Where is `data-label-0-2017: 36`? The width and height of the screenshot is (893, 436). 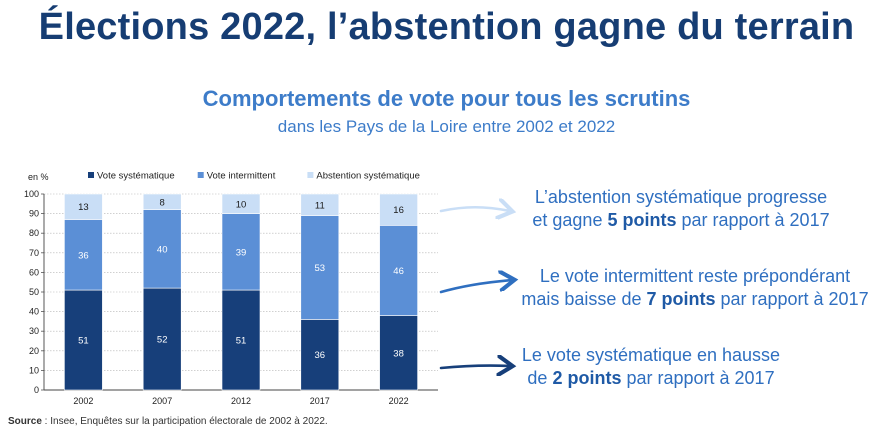
data-label-0-2017: 36 is located at coordinates (320, 355).